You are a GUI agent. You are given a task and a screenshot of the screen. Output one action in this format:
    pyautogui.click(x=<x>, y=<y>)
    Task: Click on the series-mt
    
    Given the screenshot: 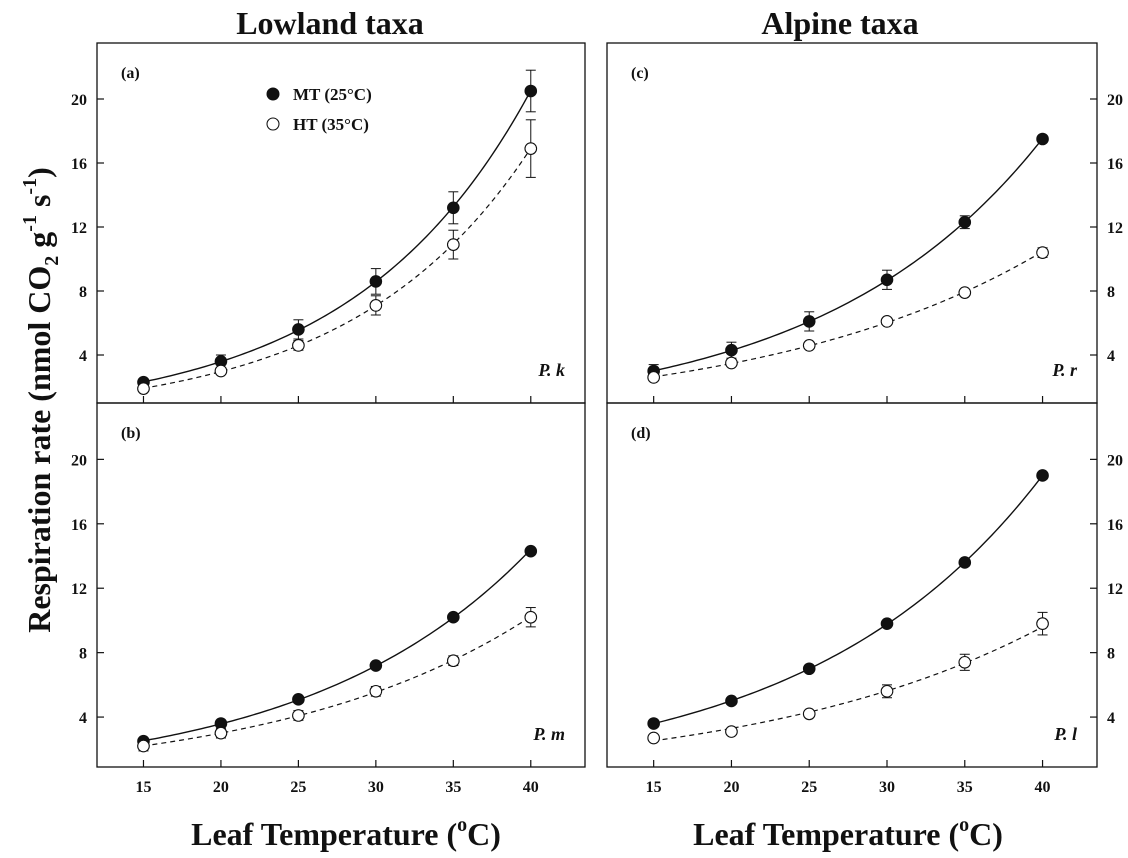 What is the action you would take?
    pyautogui.click(x=848, y=599)
    